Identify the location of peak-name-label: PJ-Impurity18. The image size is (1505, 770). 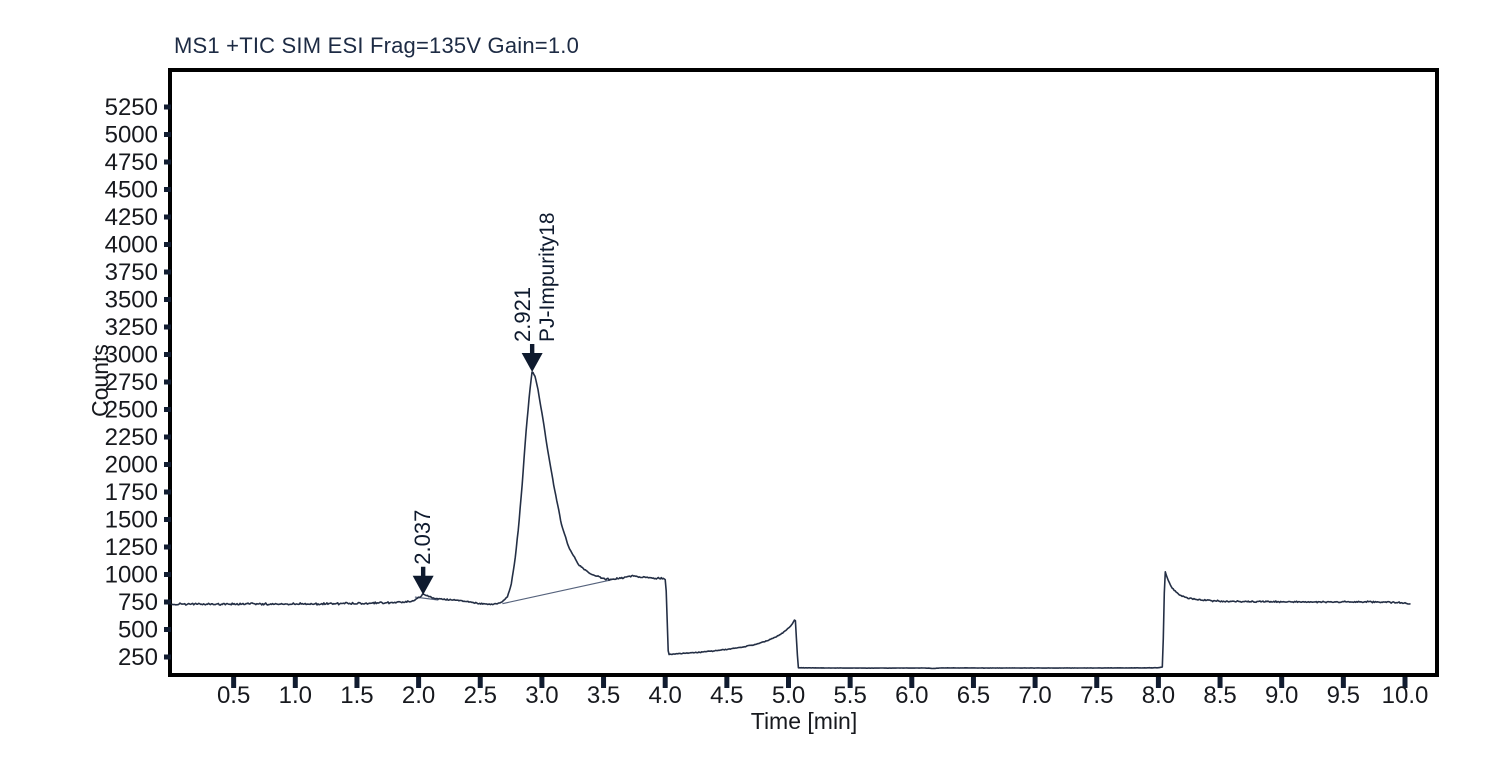
(547, 277).